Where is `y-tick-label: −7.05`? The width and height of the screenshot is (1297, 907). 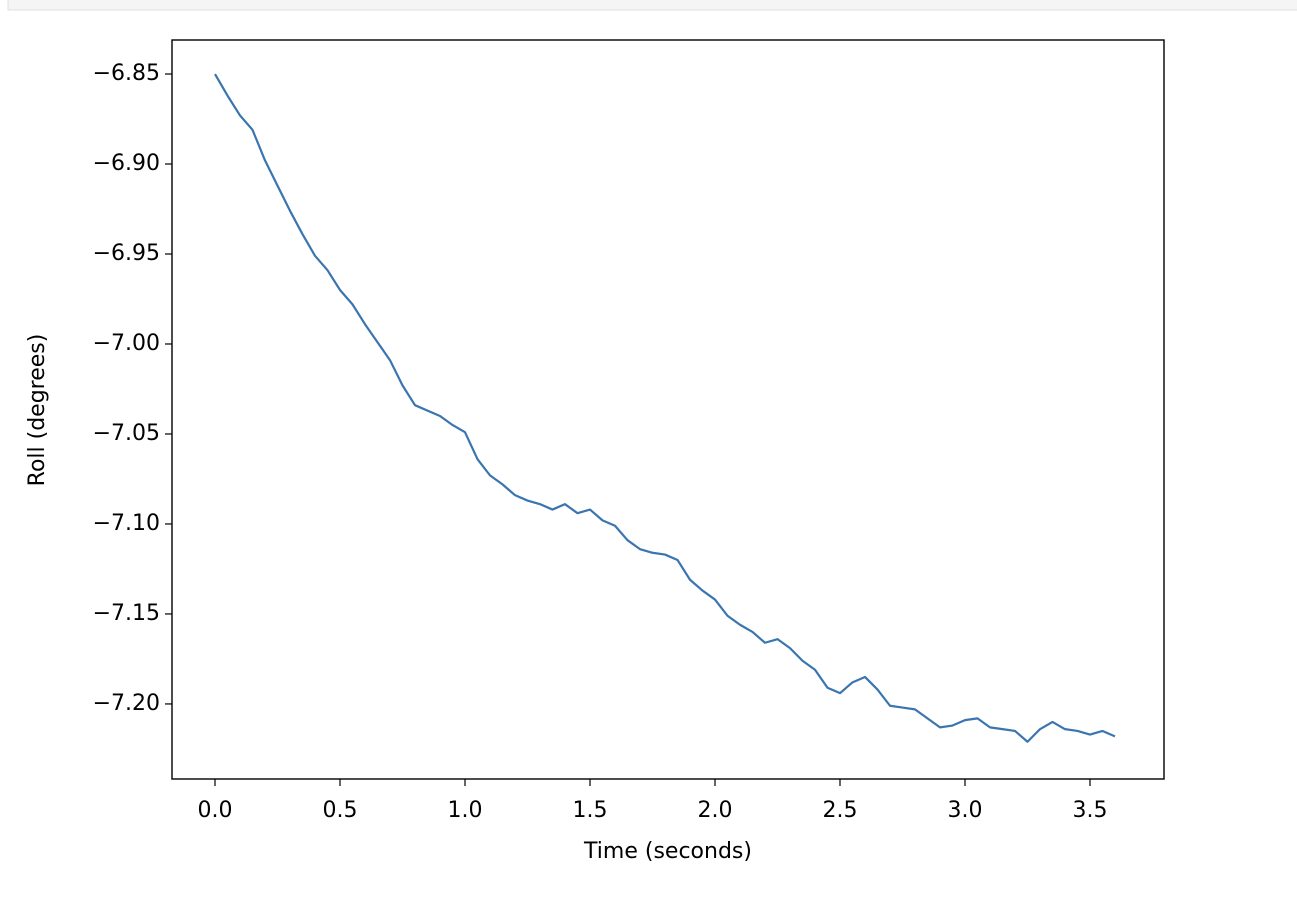
y-tick-label: −7.05 is located at coordinates (126, 433).